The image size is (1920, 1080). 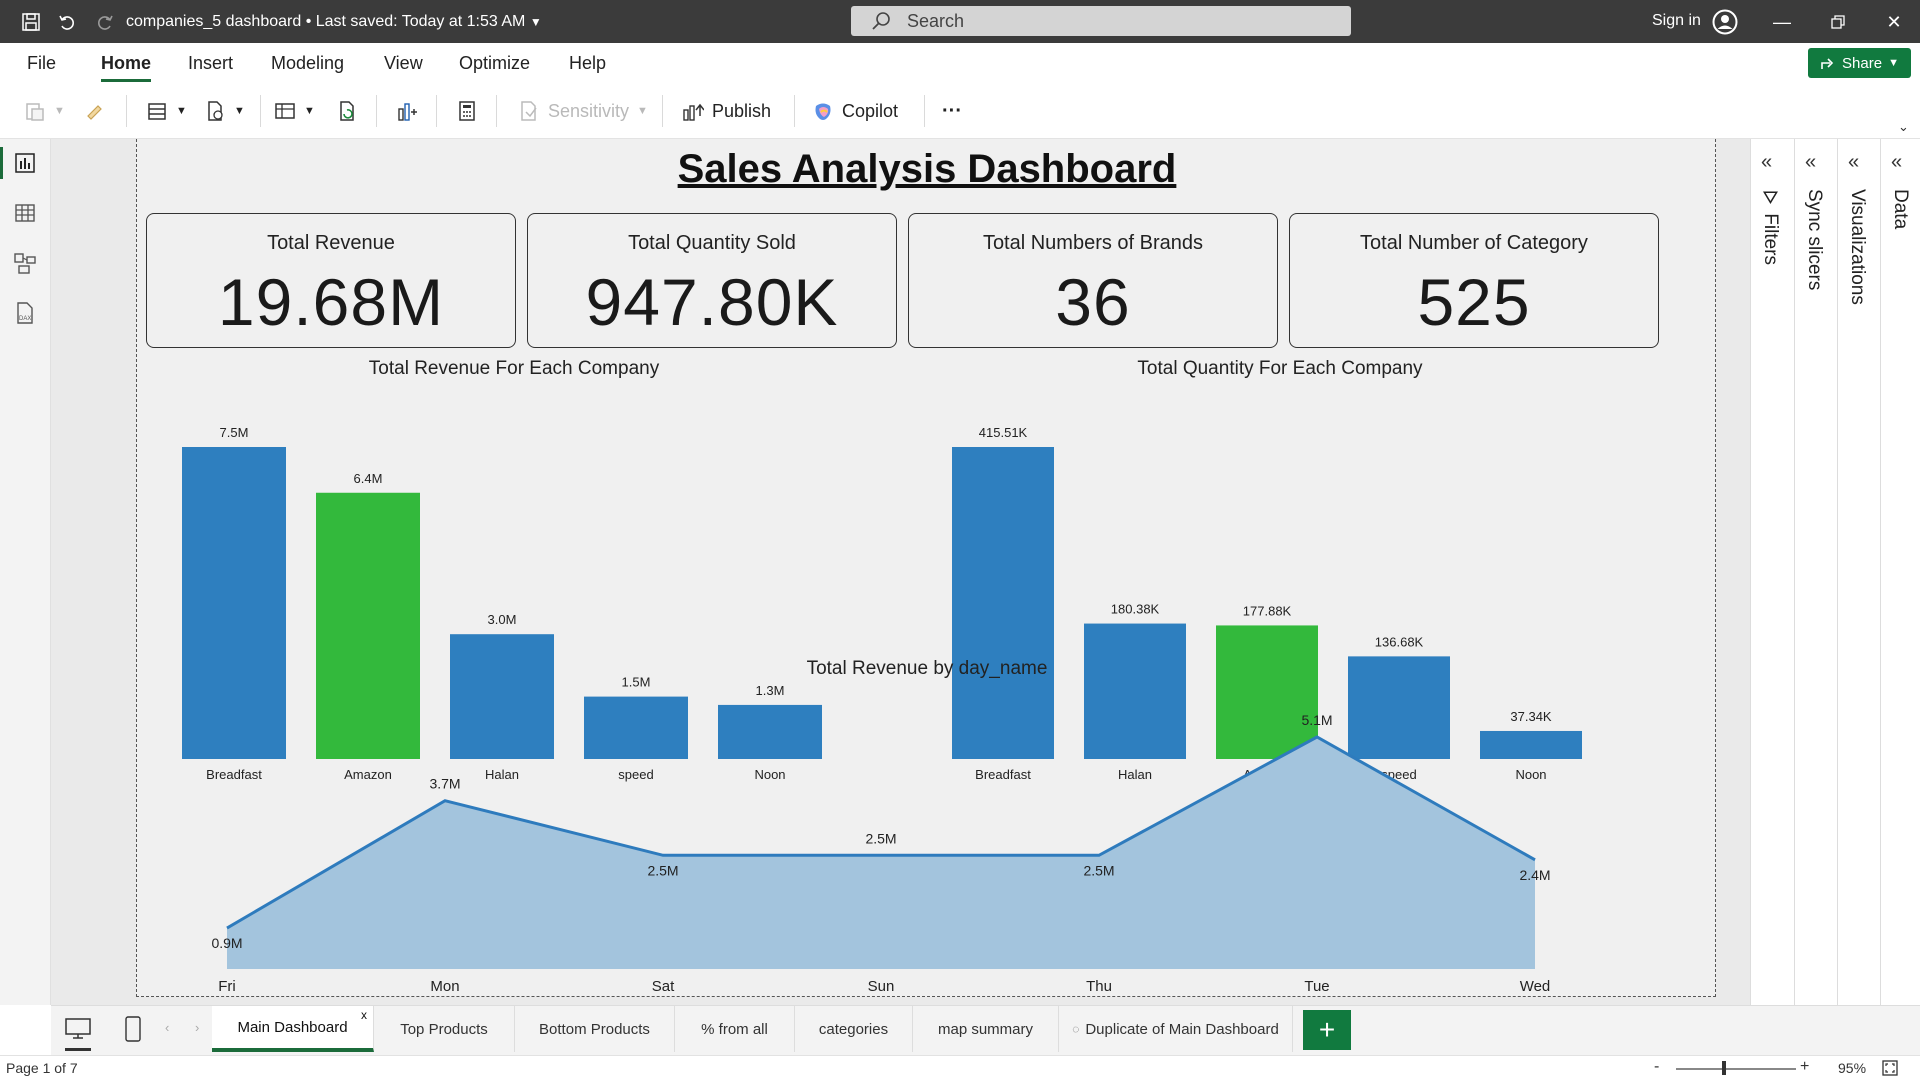 What do you see at coordinates (1724, 1068) in the screenshot?
I see `zoom-slider-thumb` at bounding box center [1724, 1068].